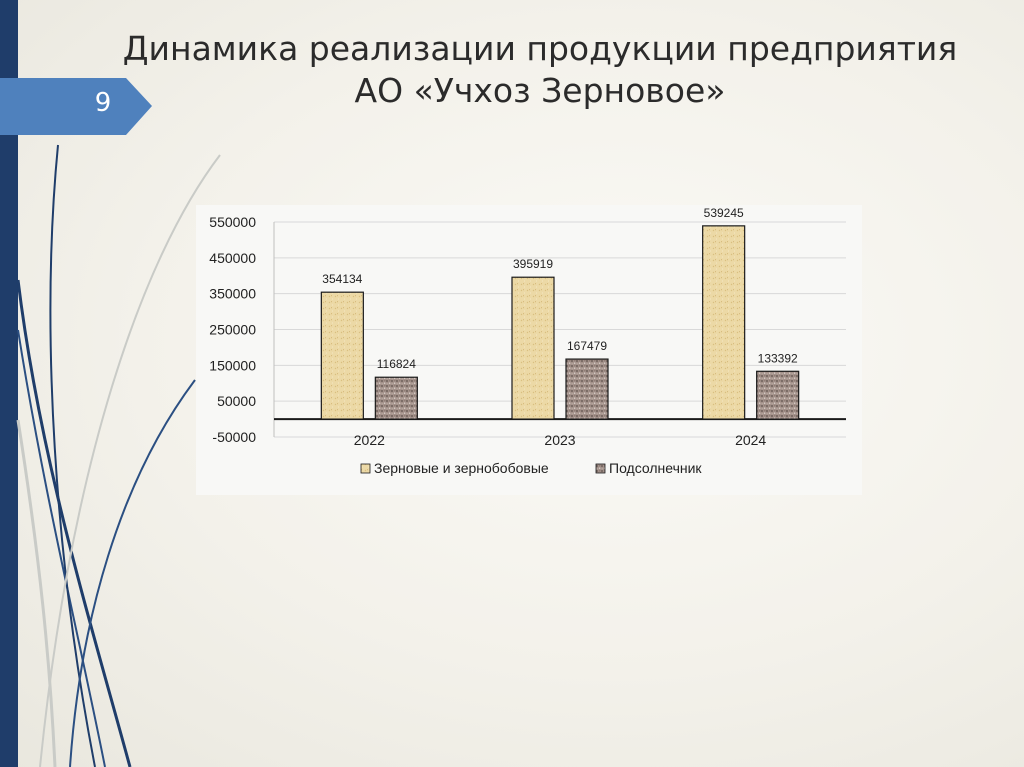 This screenshot has width=1024, height=767. Describe the element at coordinates (587, 346) in the screenshot. I see `data-label: 167479` at that location.